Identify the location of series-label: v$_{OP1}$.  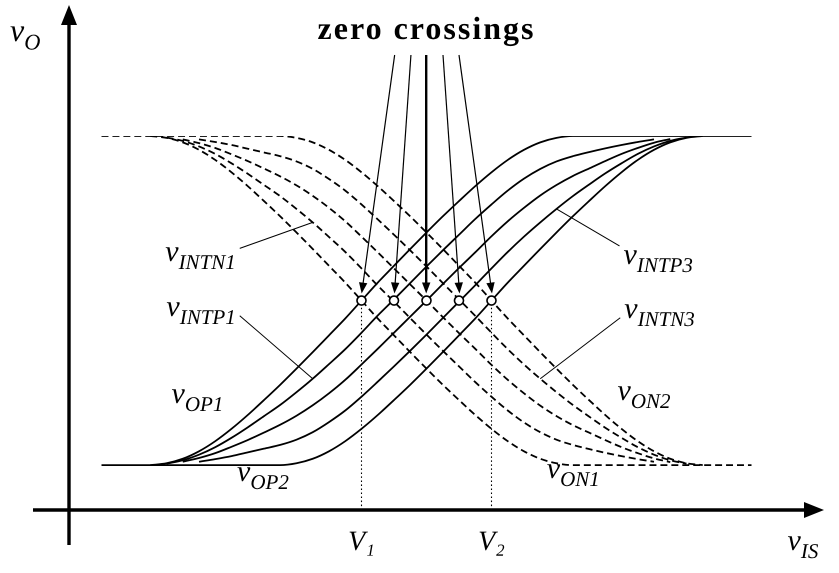
(198, 396).